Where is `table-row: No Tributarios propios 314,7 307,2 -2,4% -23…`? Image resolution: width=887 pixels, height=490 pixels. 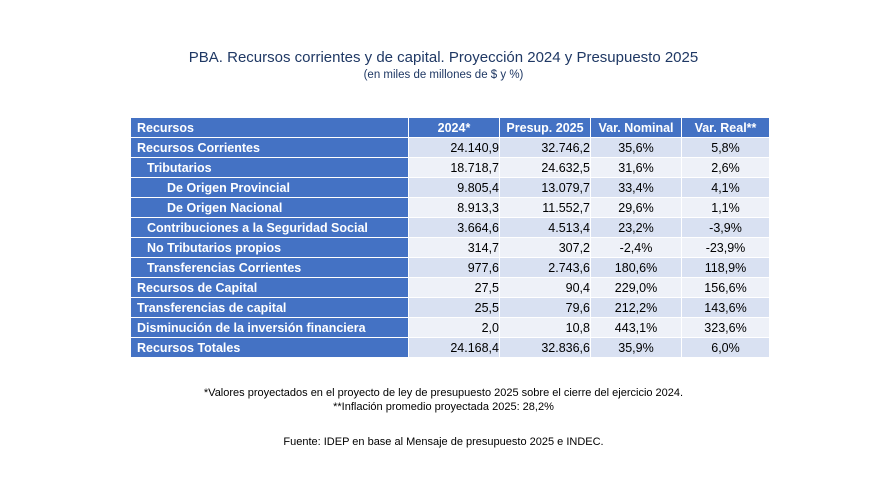 table-row: No Tributarios propios 314,7 307,2 -2,4% -23… is located at coordinates (450, 247).